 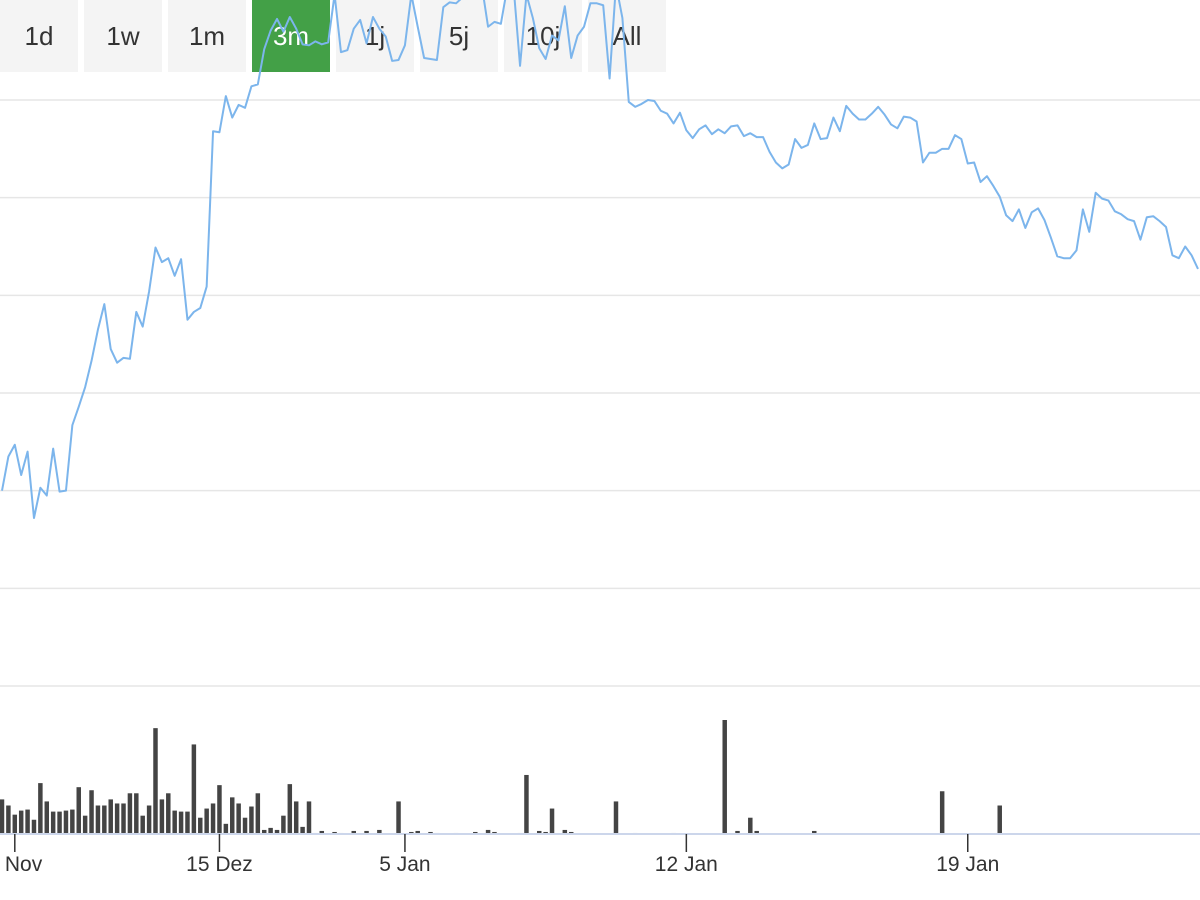 What do you see at coordinates (501, 777) in the screenshot?
I see `volume-bars` at bounding box center [501, 777].